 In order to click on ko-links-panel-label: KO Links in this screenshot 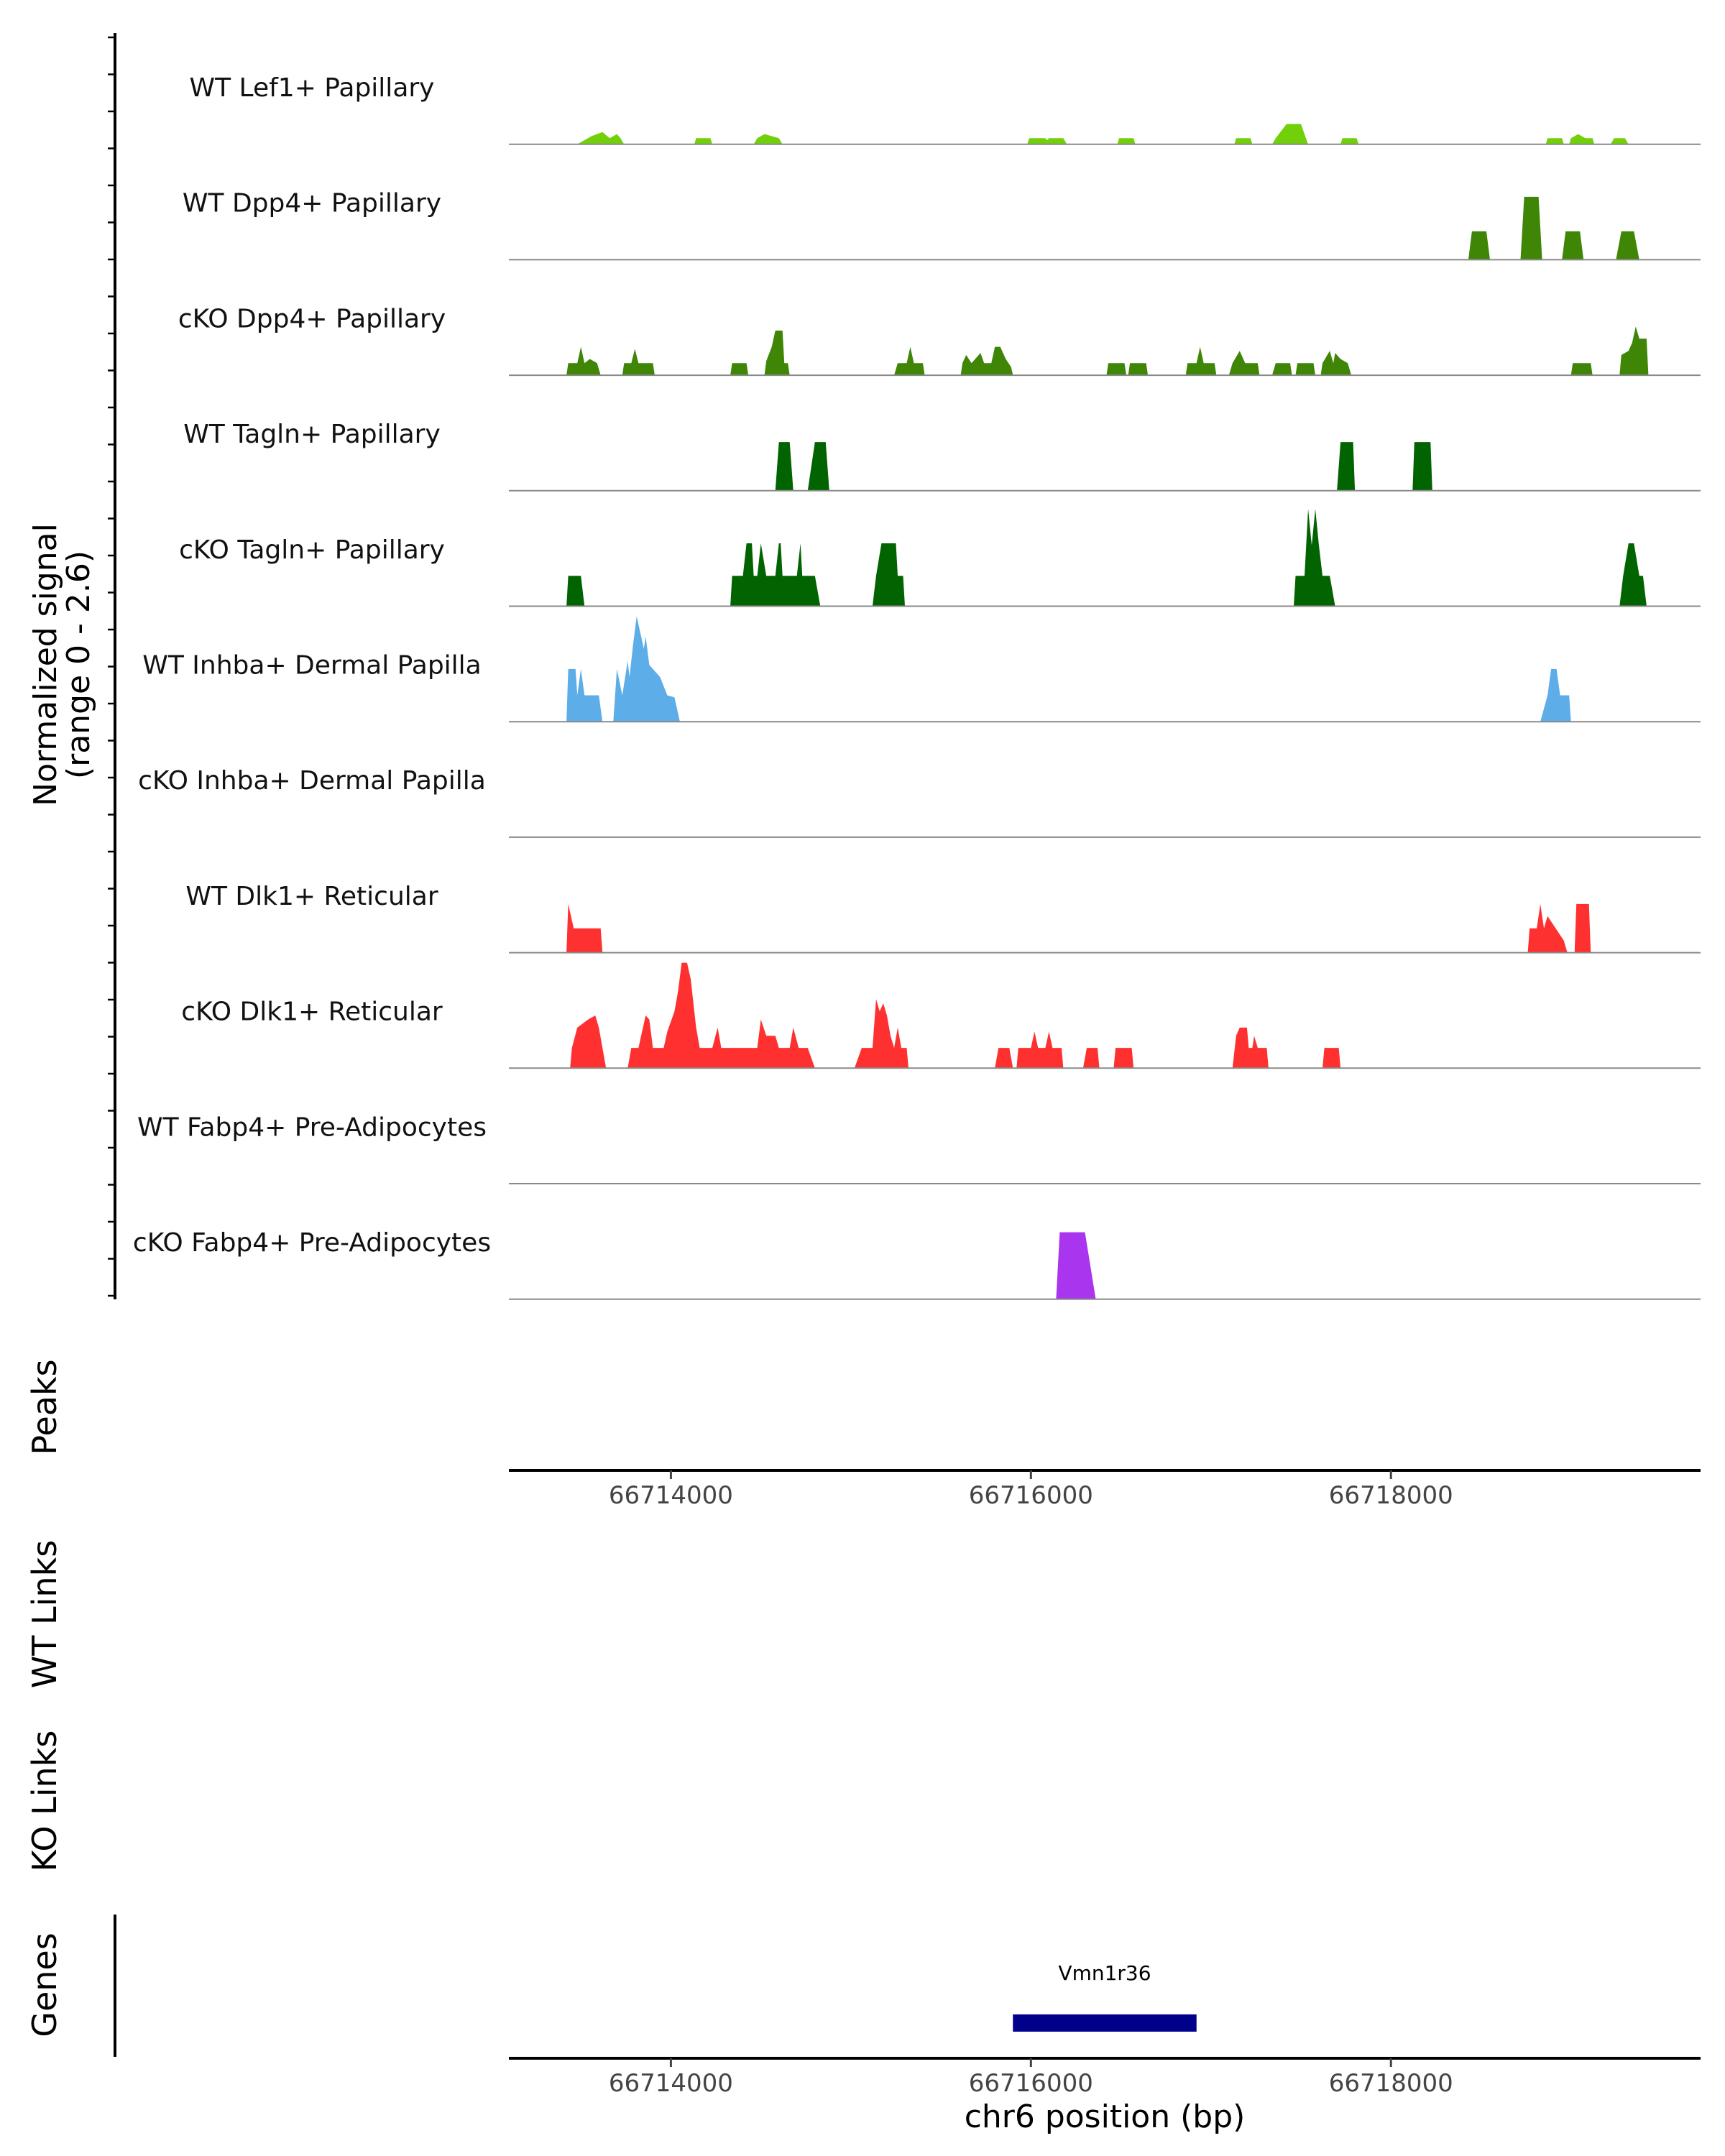, I will do `click(44, 1801)`.